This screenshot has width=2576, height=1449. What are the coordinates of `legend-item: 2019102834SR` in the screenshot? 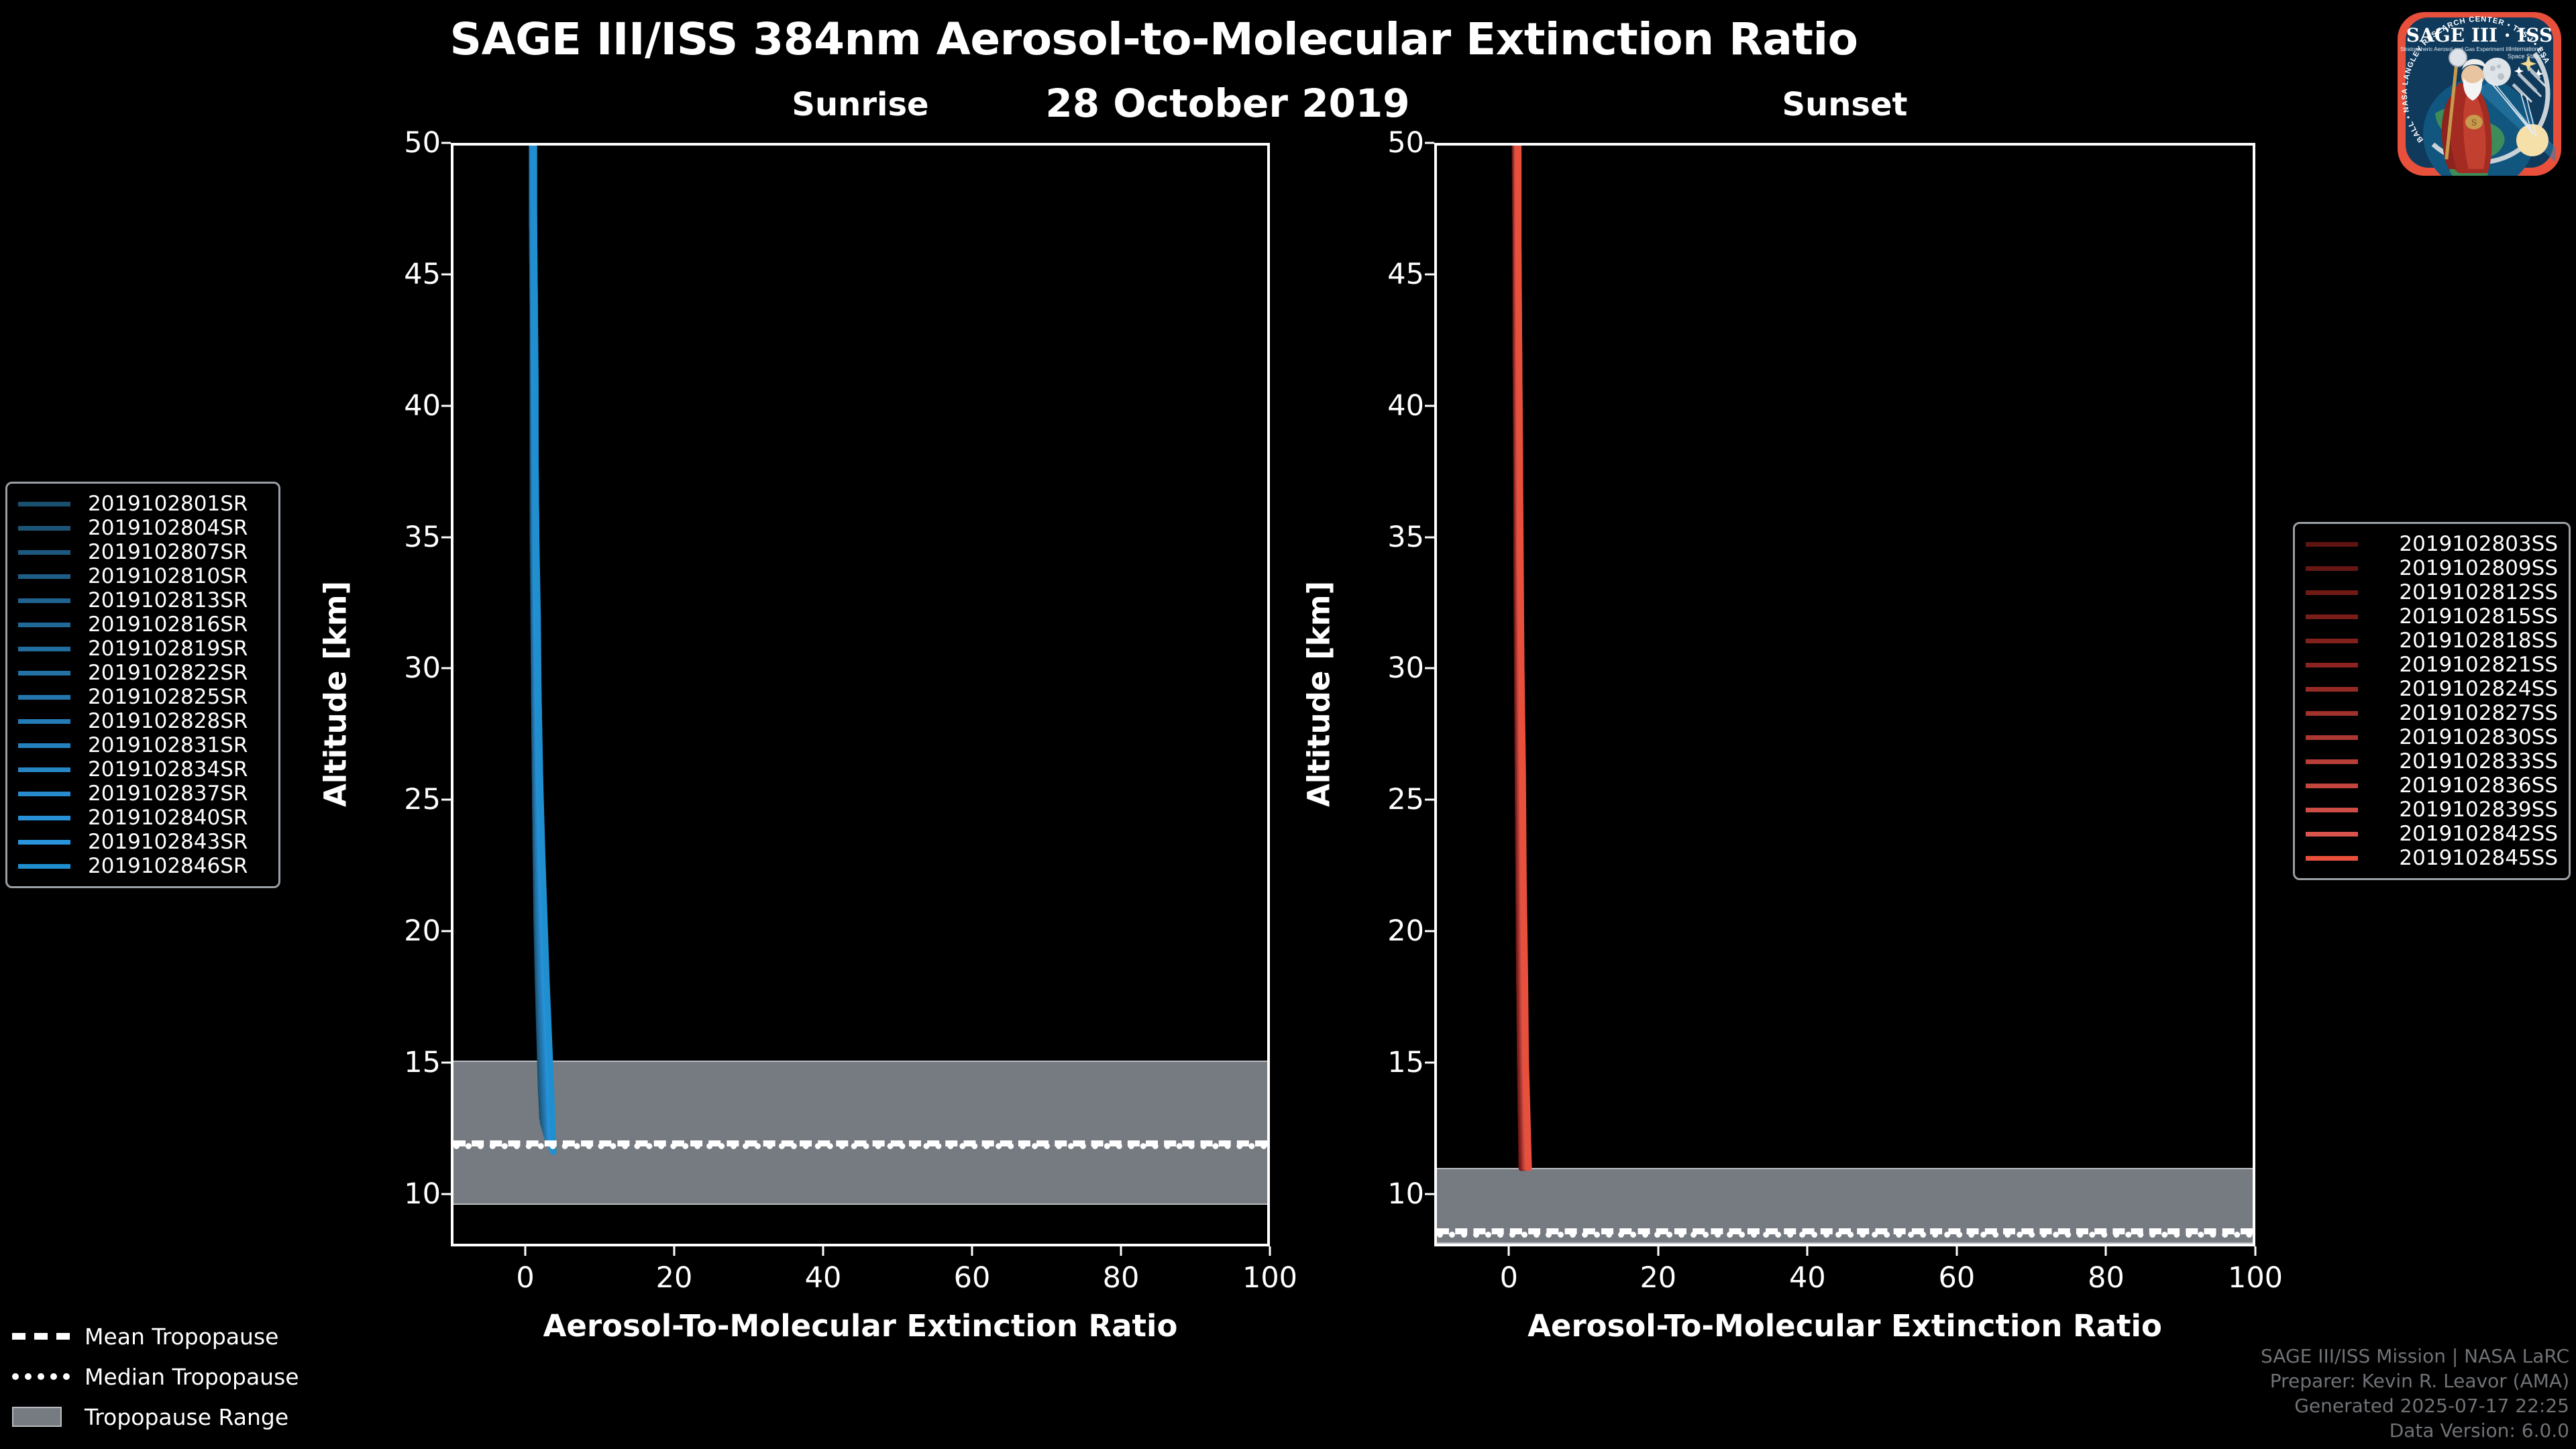 It's located at (143, 769).